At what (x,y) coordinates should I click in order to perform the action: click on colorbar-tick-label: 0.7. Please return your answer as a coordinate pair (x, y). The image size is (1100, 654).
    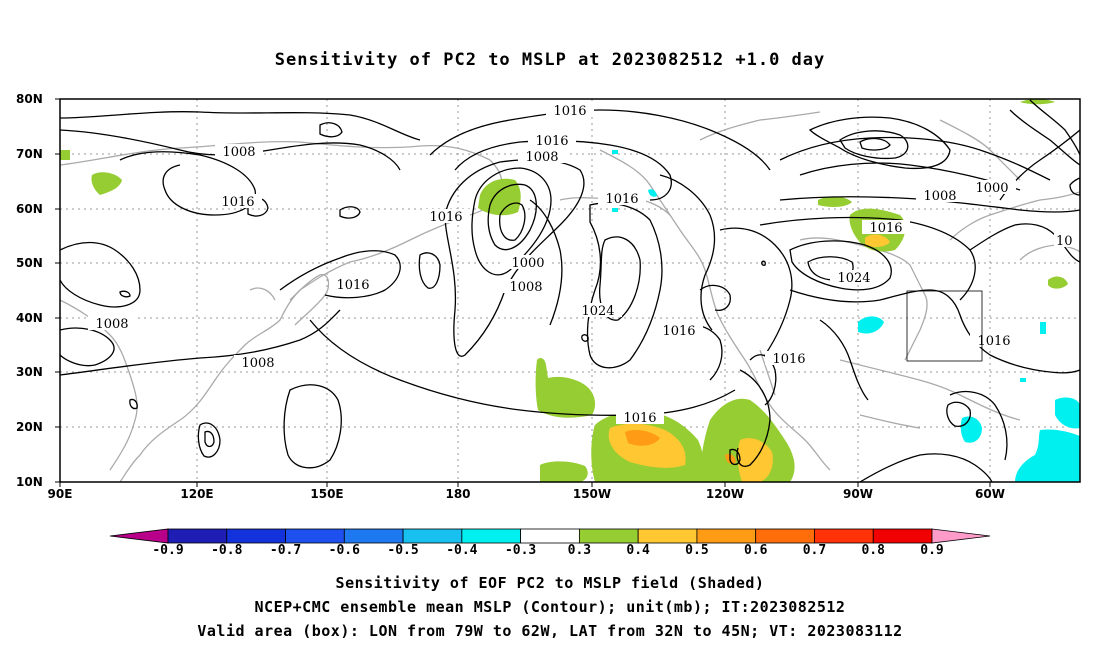
    Looking at the image, I should click on (814, 550).